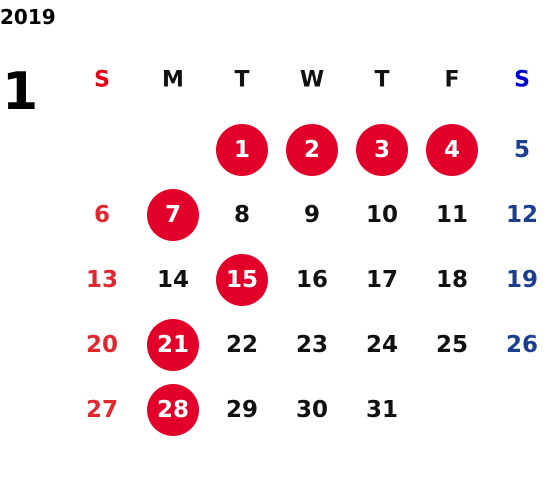 Image resolution: width=548 pixels, height=503 pixels. I want to click on day-number: 29, so click(242, 410).